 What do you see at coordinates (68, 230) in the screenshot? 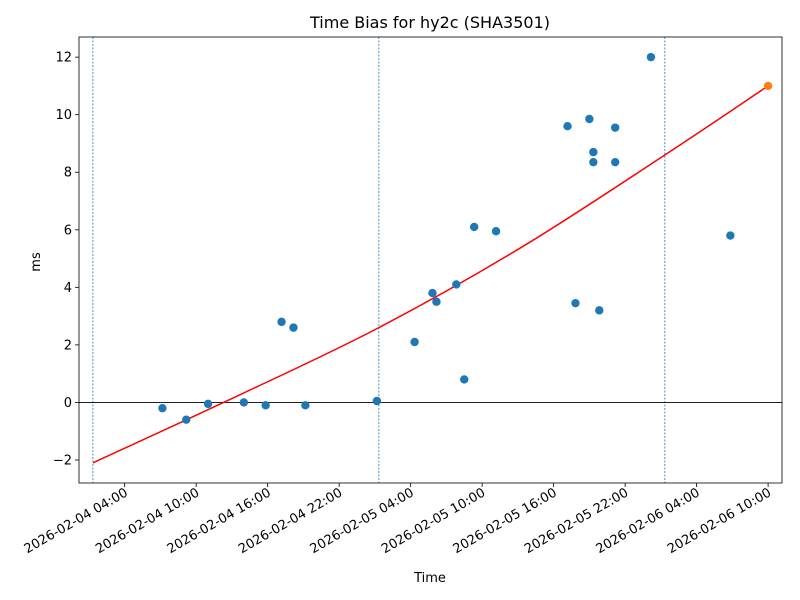
I see `y-tick-label: 6` at bounding box center [68, 230].